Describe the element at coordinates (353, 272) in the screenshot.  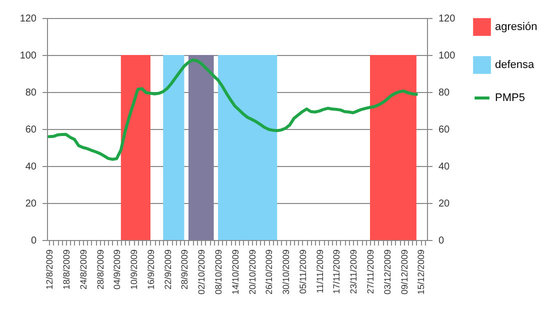
I see `x-tick-label: 23/11/2009` at that location.